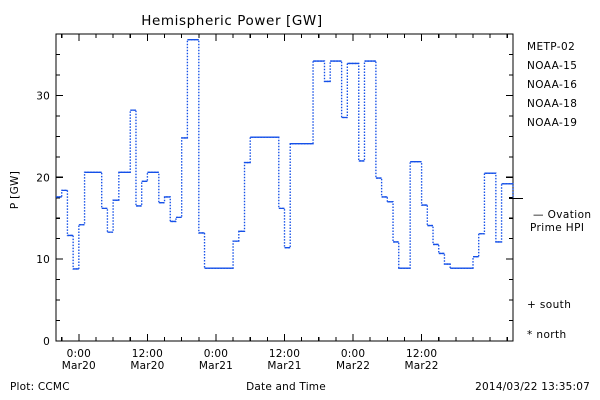 The height and width of the screenshot is (400, 600). What do you see at coordinates (557, 228) in the screenshot?
I see `ovation-legend-line2: Prime HPI` at bounding box center [557, 228].